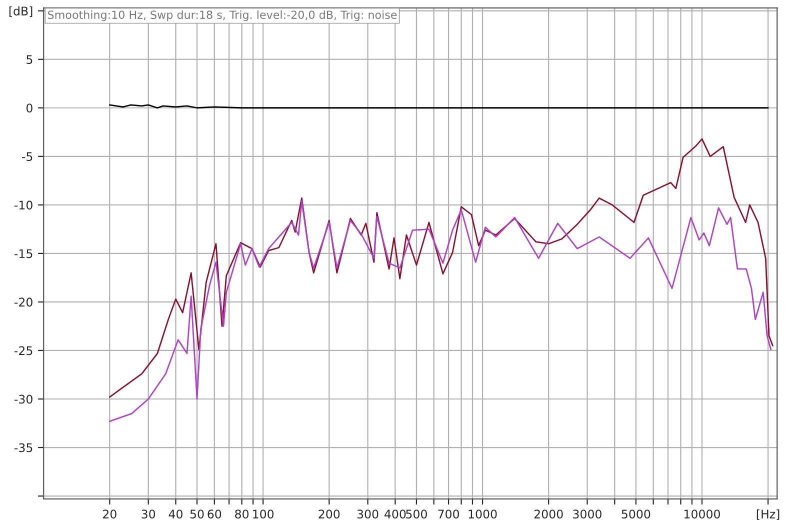 Image resolution: width=793 pixels, height=528 pixels. What do you see at coordinates (548, 514) in the screenshot?
I see `x-tick-label: 2000` at bounding box center [548, 514].